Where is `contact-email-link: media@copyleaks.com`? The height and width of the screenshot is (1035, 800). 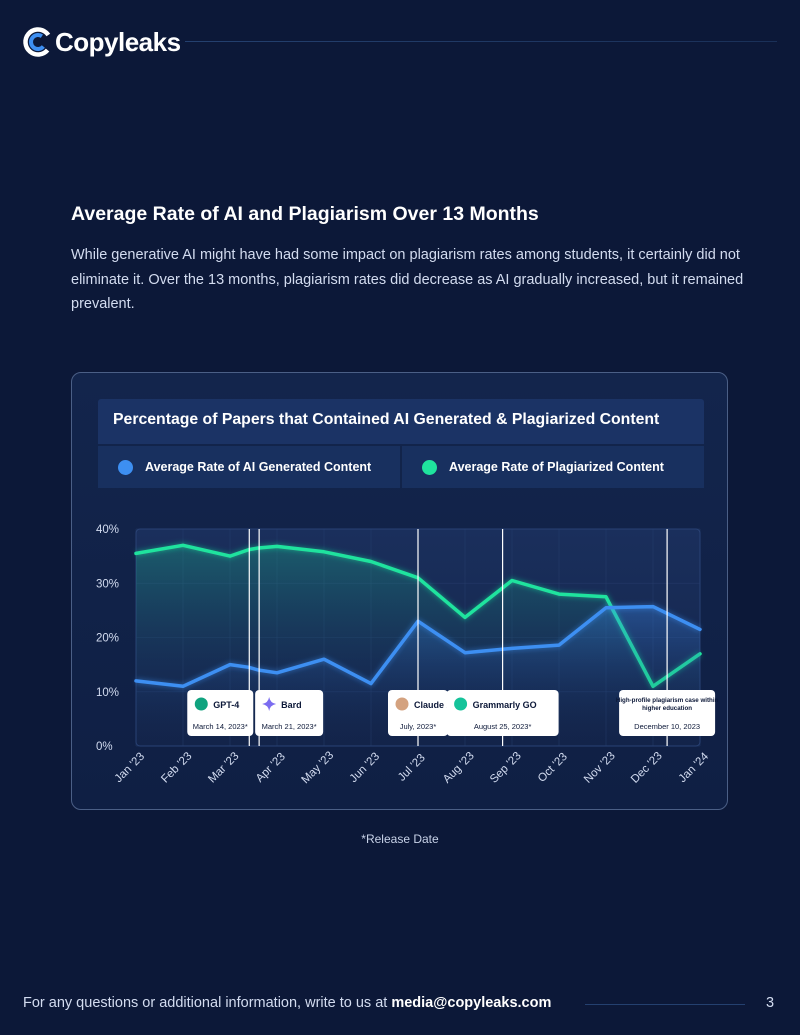 contact-email-link: media@copyleaks.com is located at coordinates (471, 1003).